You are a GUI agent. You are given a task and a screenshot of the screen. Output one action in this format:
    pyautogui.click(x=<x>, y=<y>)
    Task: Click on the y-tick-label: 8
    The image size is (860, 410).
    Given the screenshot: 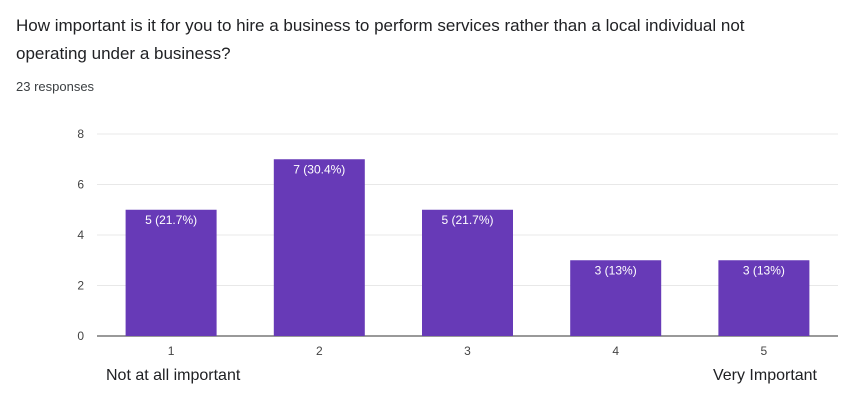 What is the action you would take?
    pyautogui.click(x=80, y=134)
    